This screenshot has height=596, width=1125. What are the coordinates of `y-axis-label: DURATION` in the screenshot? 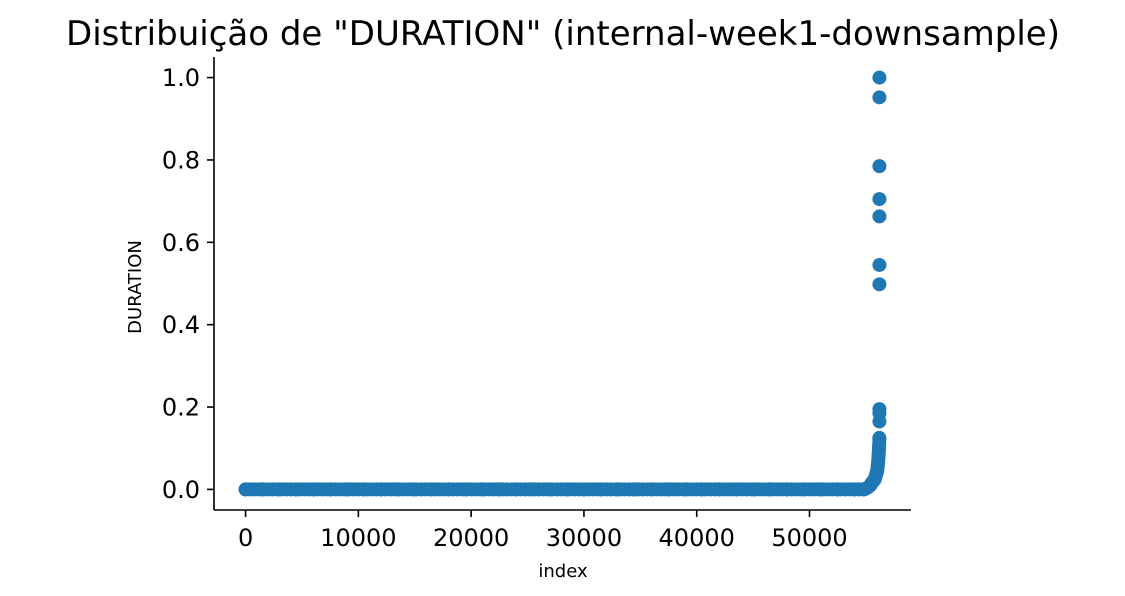 It's located at (135, 287).